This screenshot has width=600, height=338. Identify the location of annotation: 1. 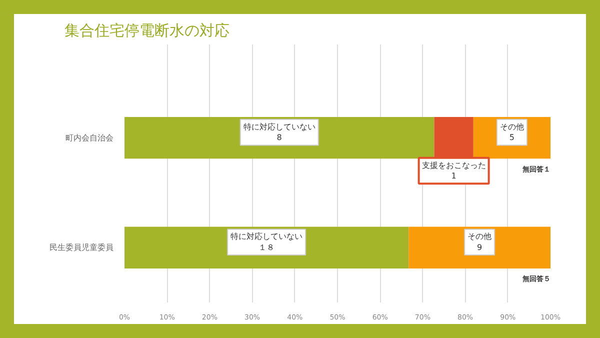
(453, 176).